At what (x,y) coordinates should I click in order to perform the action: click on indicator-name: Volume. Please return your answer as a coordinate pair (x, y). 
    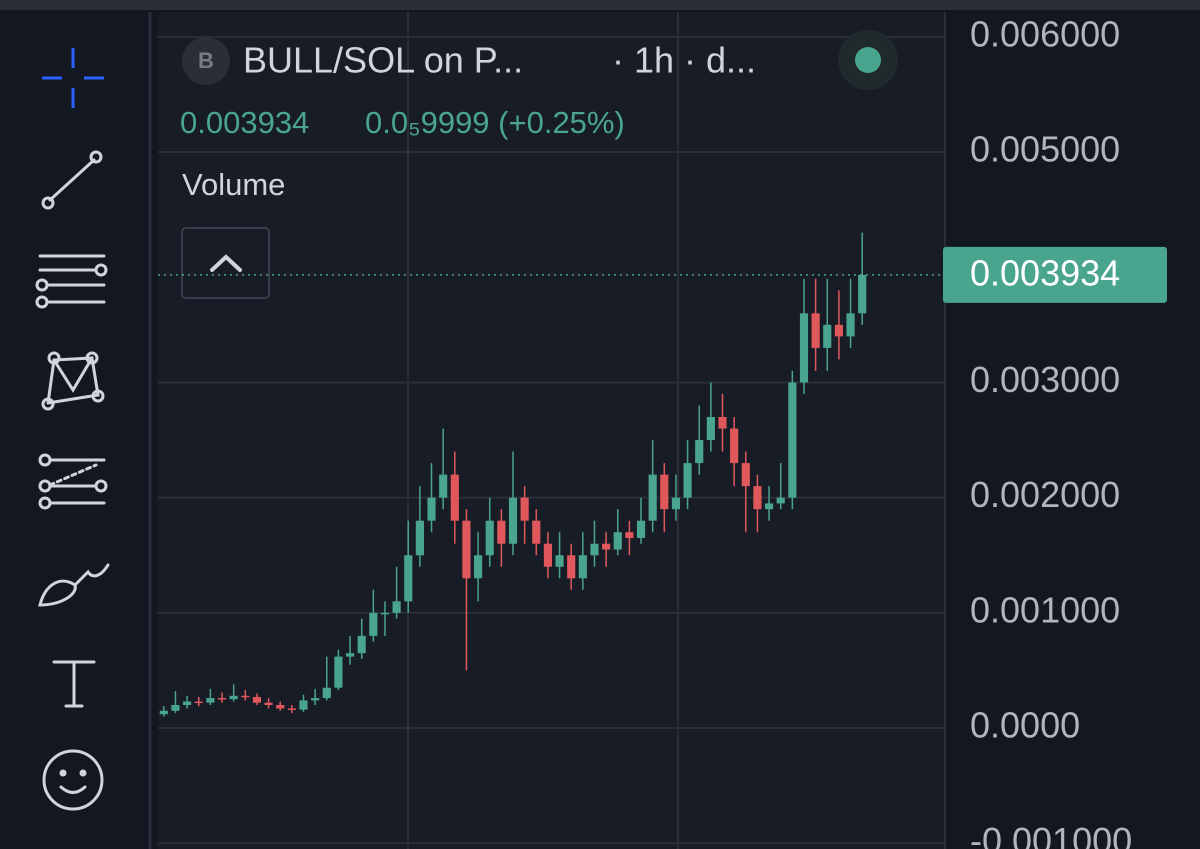
    Looking at the image, I should click on (233, 184).